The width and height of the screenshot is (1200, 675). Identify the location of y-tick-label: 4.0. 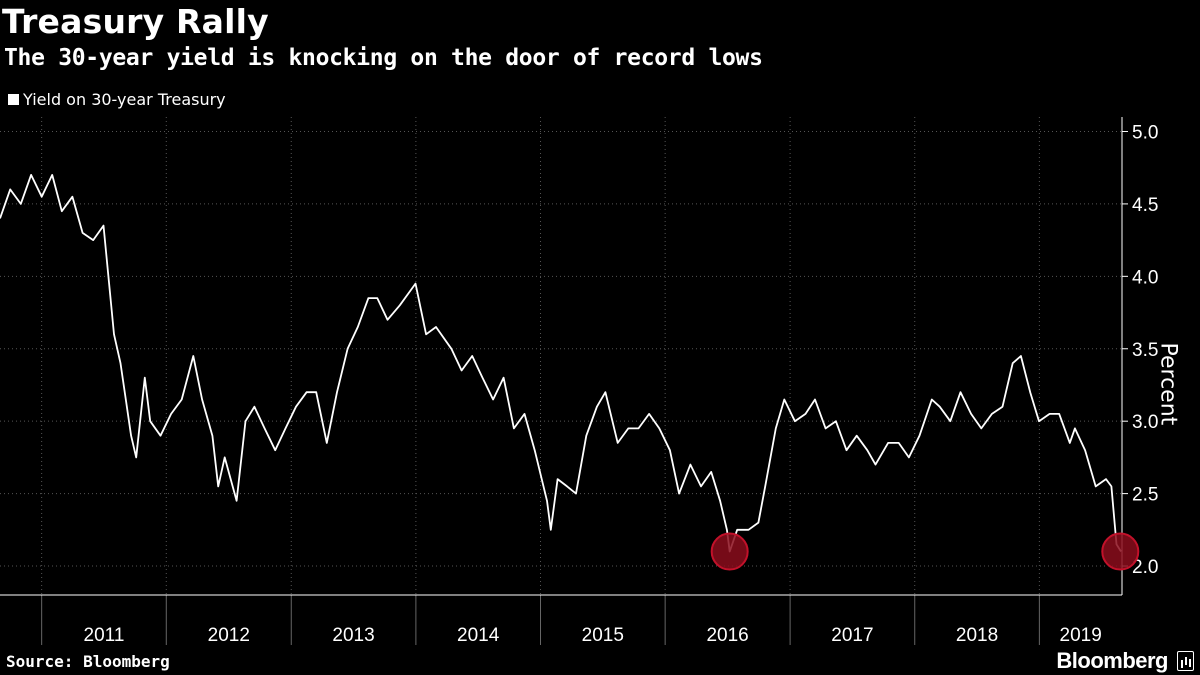
(1145, 277).